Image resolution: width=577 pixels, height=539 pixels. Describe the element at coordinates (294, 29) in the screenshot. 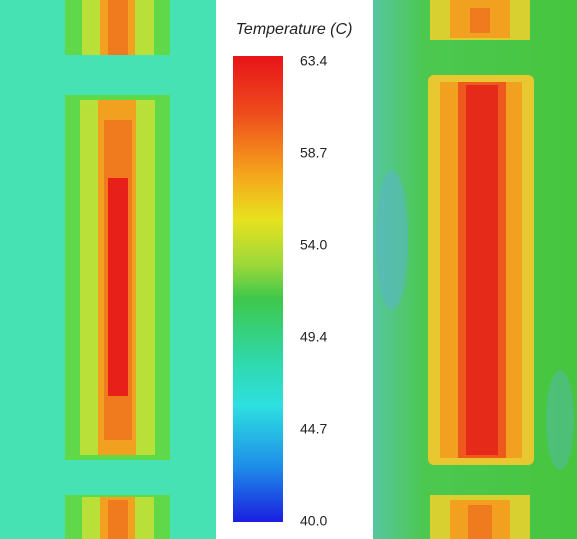

I see `colorbar-title: Temperature (C)` at that location.